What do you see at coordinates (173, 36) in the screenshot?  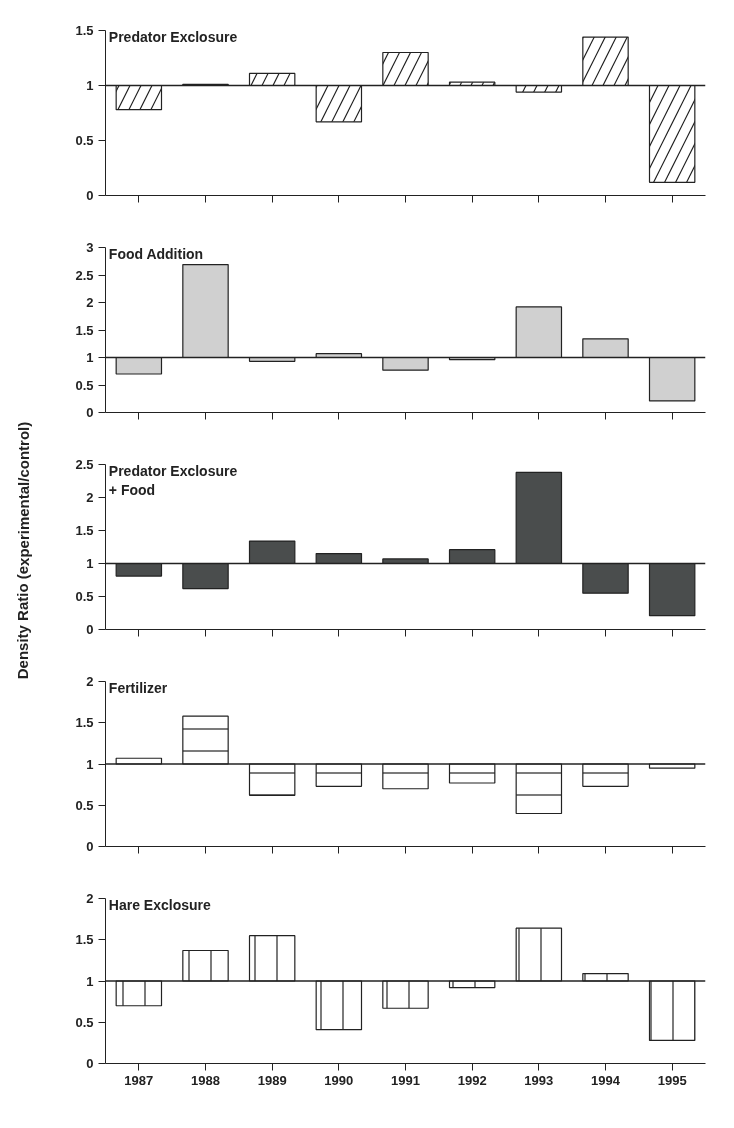 I see `chart-title: Predator Exclosure` at bounding box center [173, 36].